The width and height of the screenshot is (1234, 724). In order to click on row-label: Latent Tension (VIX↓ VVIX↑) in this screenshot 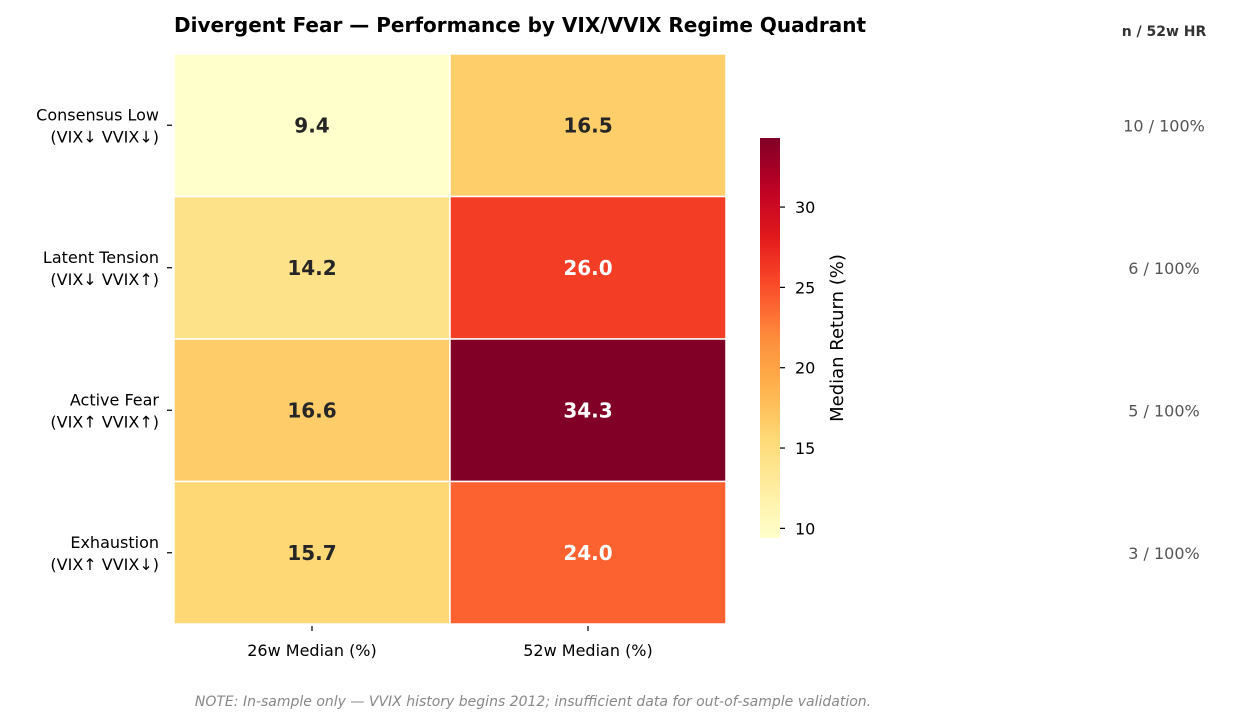, I will do `click(101, 268)`.